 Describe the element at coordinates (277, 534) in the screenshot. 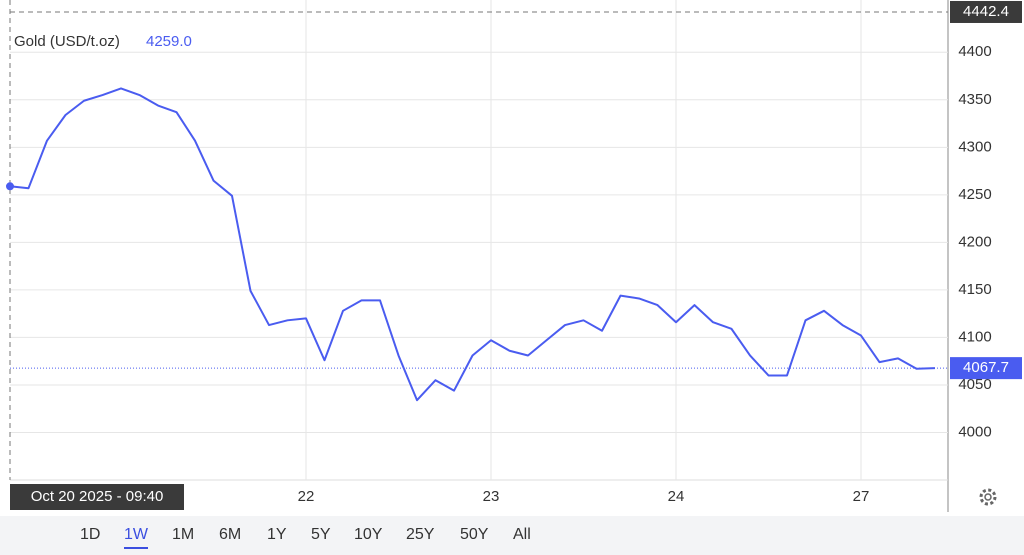

I see `range-button: 1Y` at that location.